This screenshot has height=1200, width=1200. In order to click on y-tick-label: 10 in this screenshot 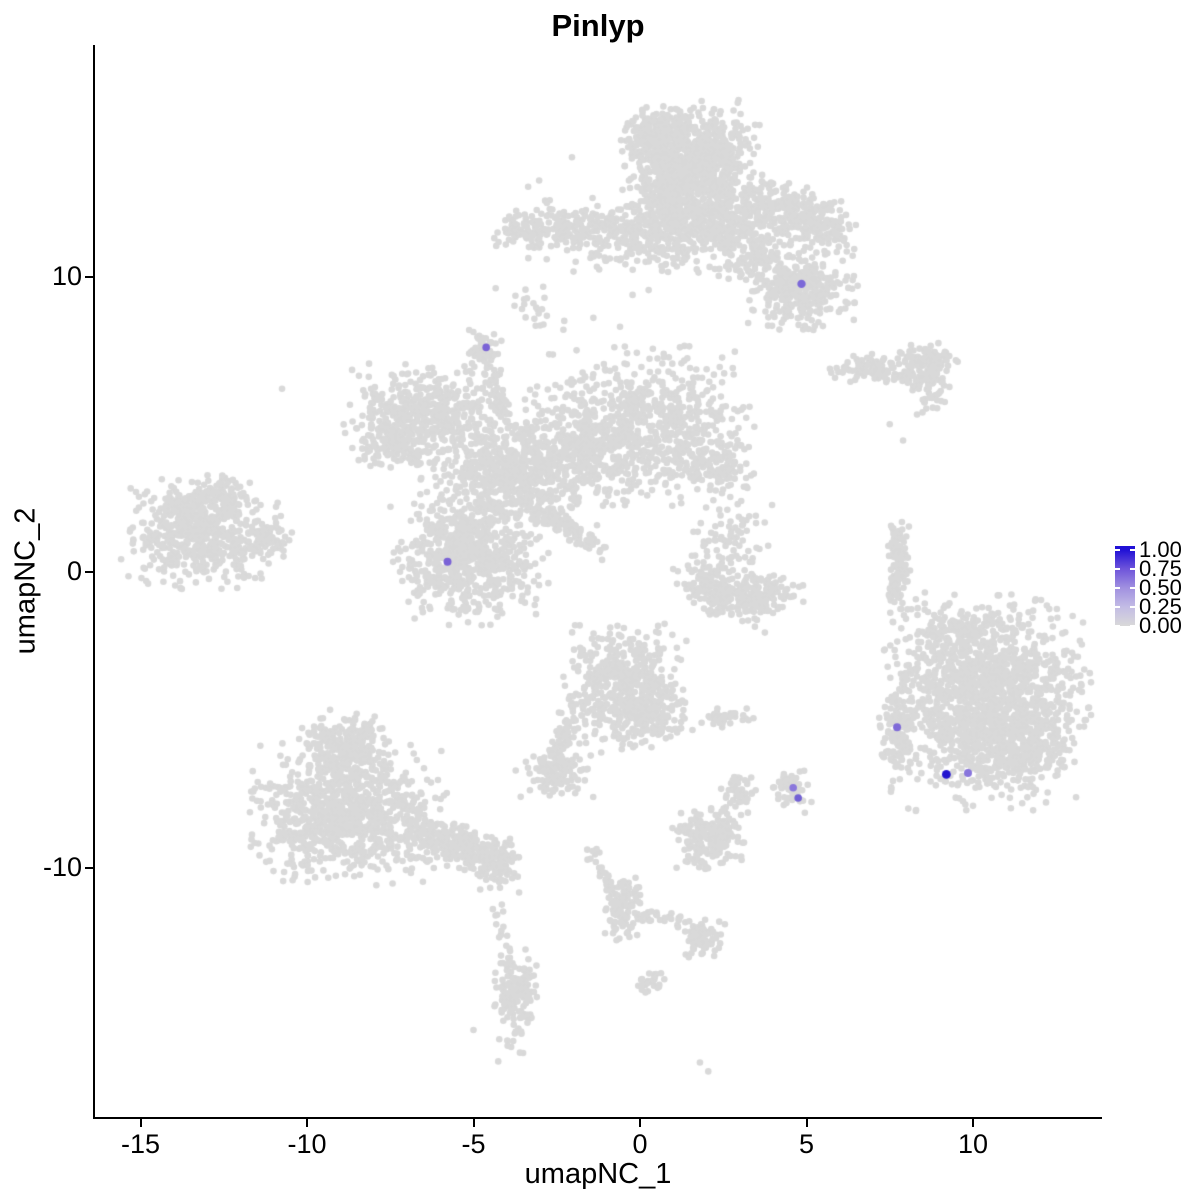, I will do `click(66, 275)`.